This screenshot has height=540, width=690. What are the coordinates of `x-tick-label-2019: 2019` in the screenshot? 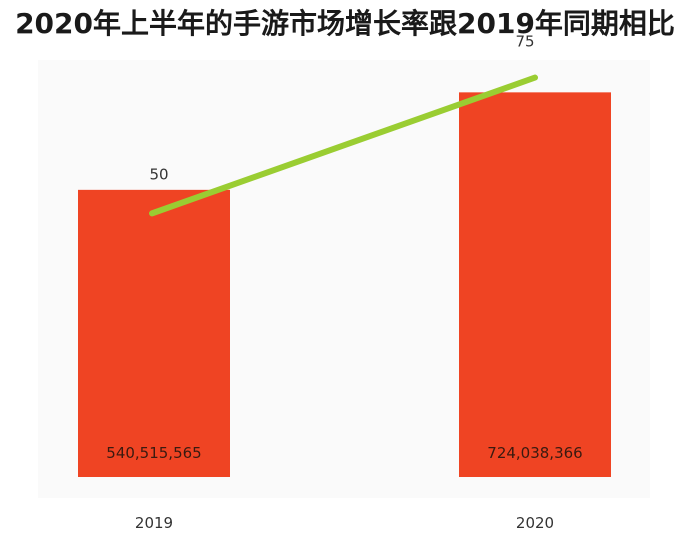 It's located at (154, 523).